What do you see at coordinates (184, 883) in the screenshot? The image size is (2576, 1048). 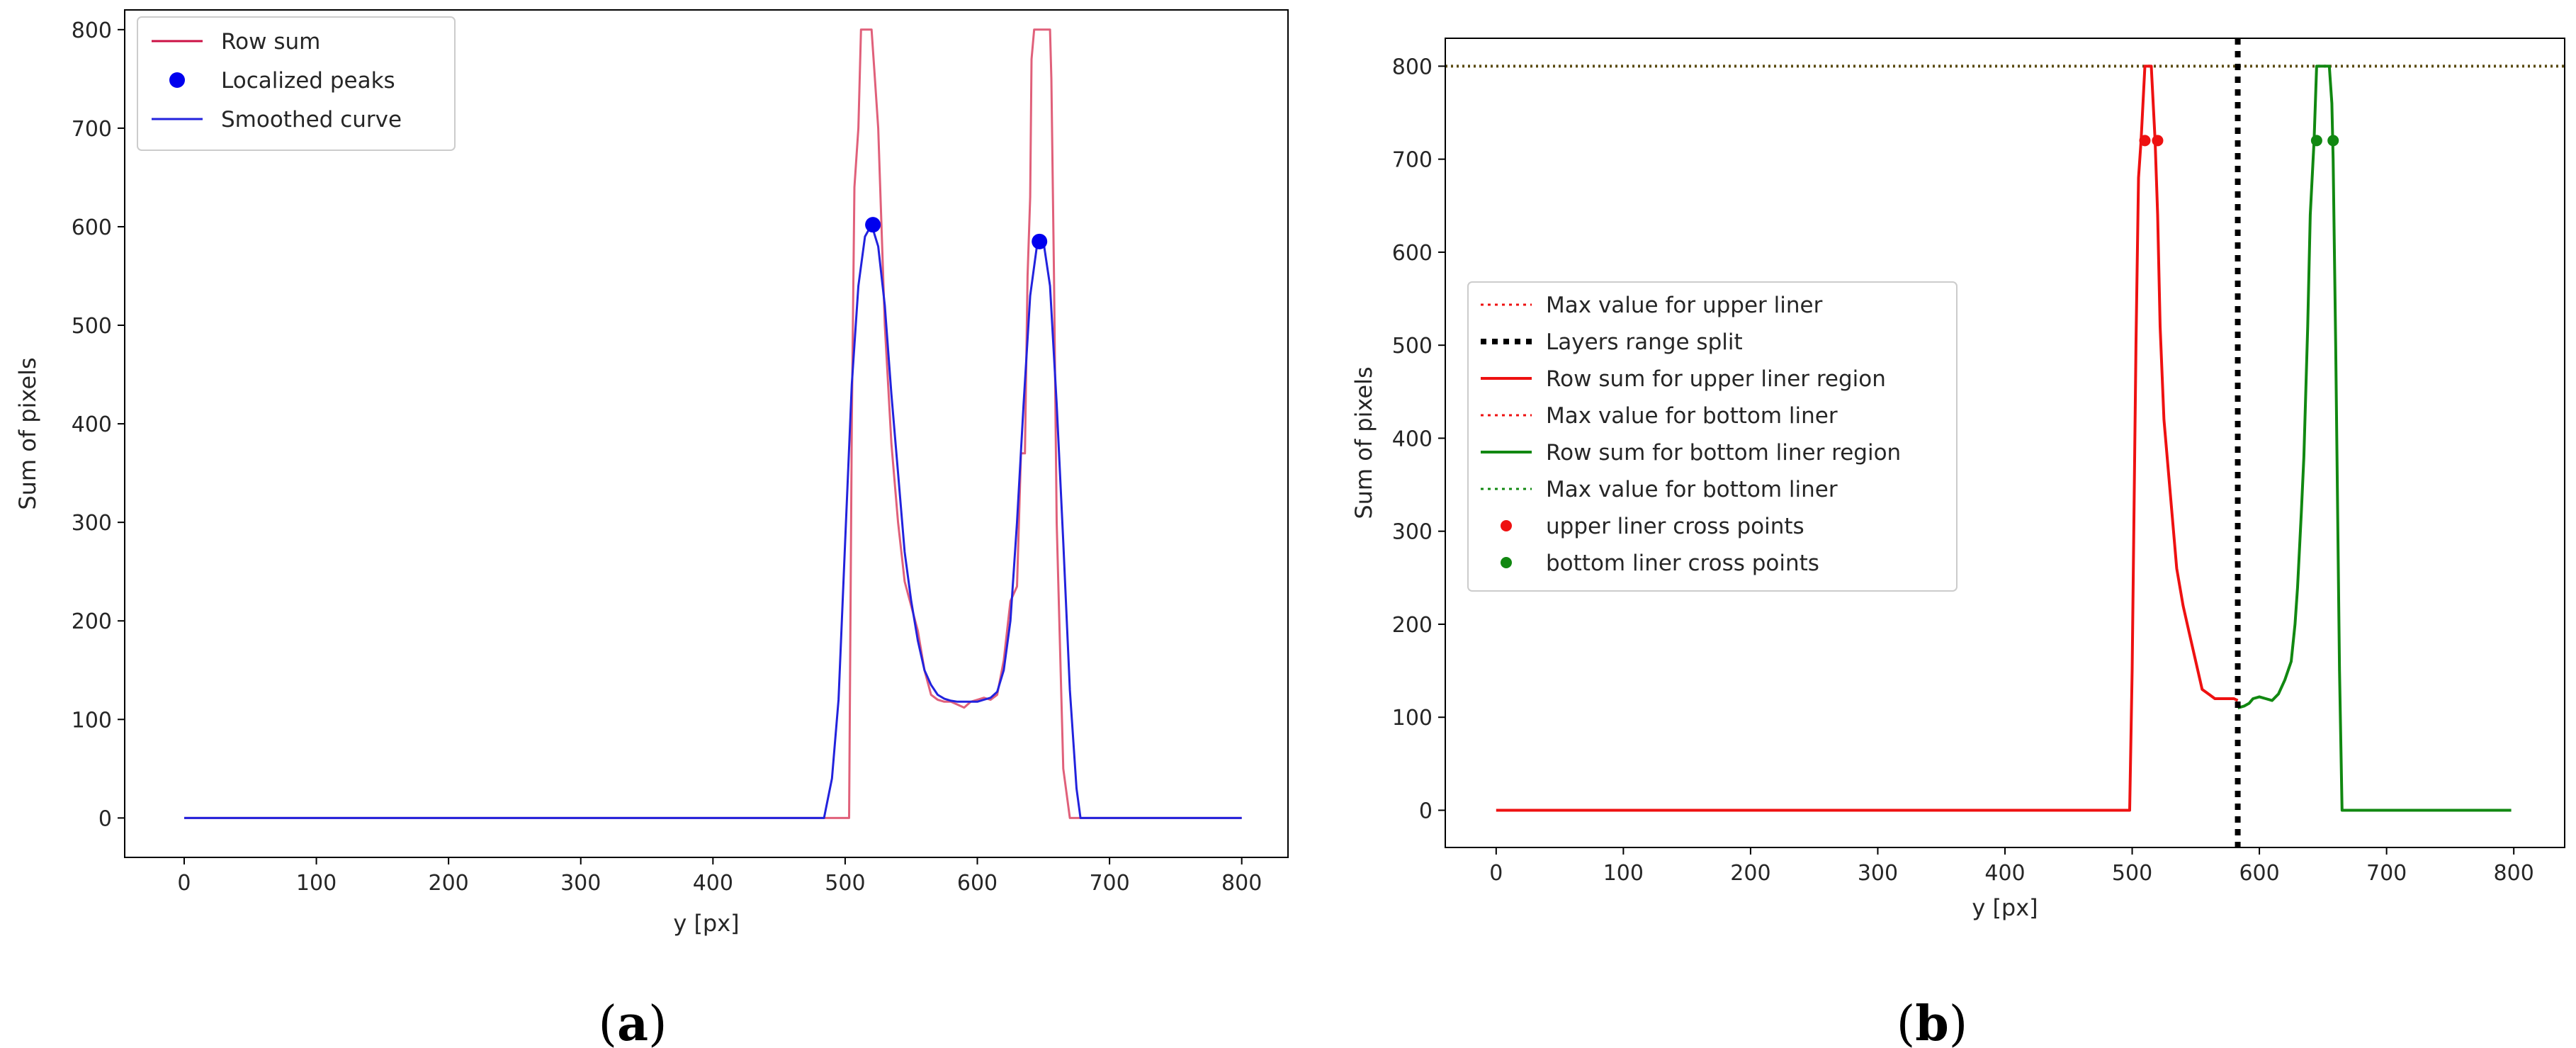 I see `chart-a-x-tick-label: 0` at bounding box center [184, 883].